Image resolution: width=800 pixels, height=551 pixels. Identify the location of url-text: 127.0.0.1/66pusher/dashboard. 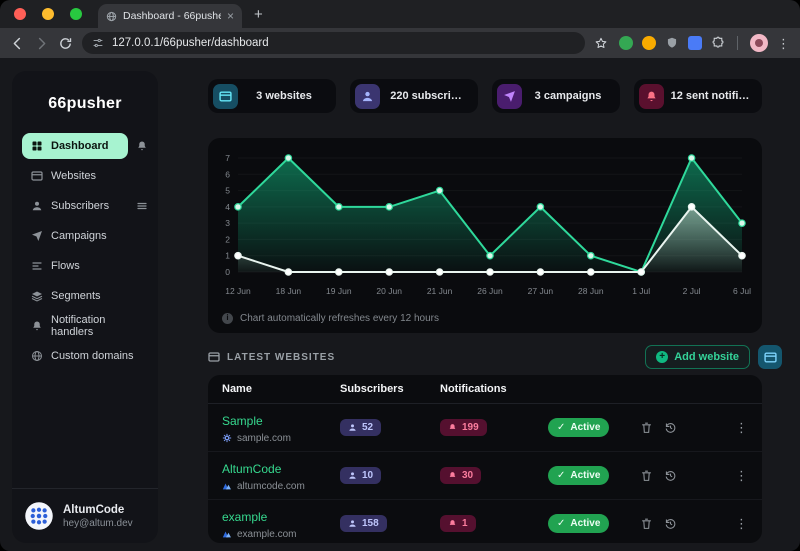
(190, 43).